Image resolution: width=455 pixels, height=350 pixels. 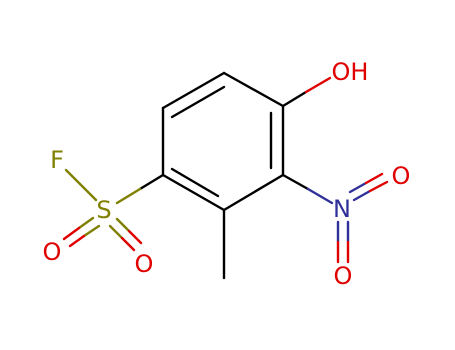 I want to click on atom-label: S, so click(x=103, y=210).